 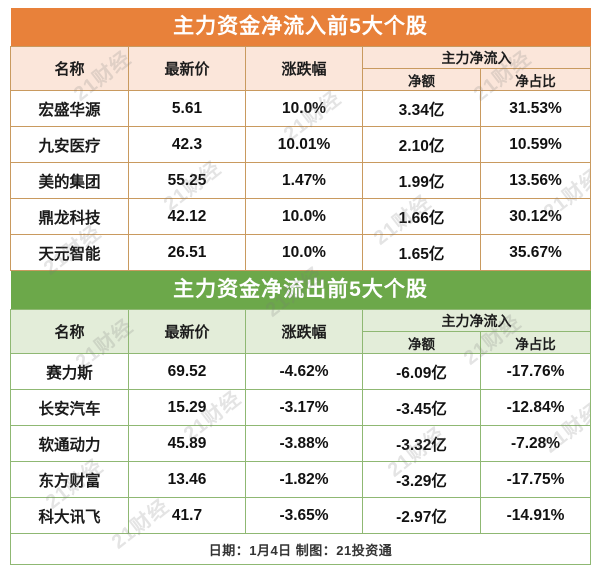 I want to click on cell-net-amount: -6.09亿, so click(x=421, y=371).